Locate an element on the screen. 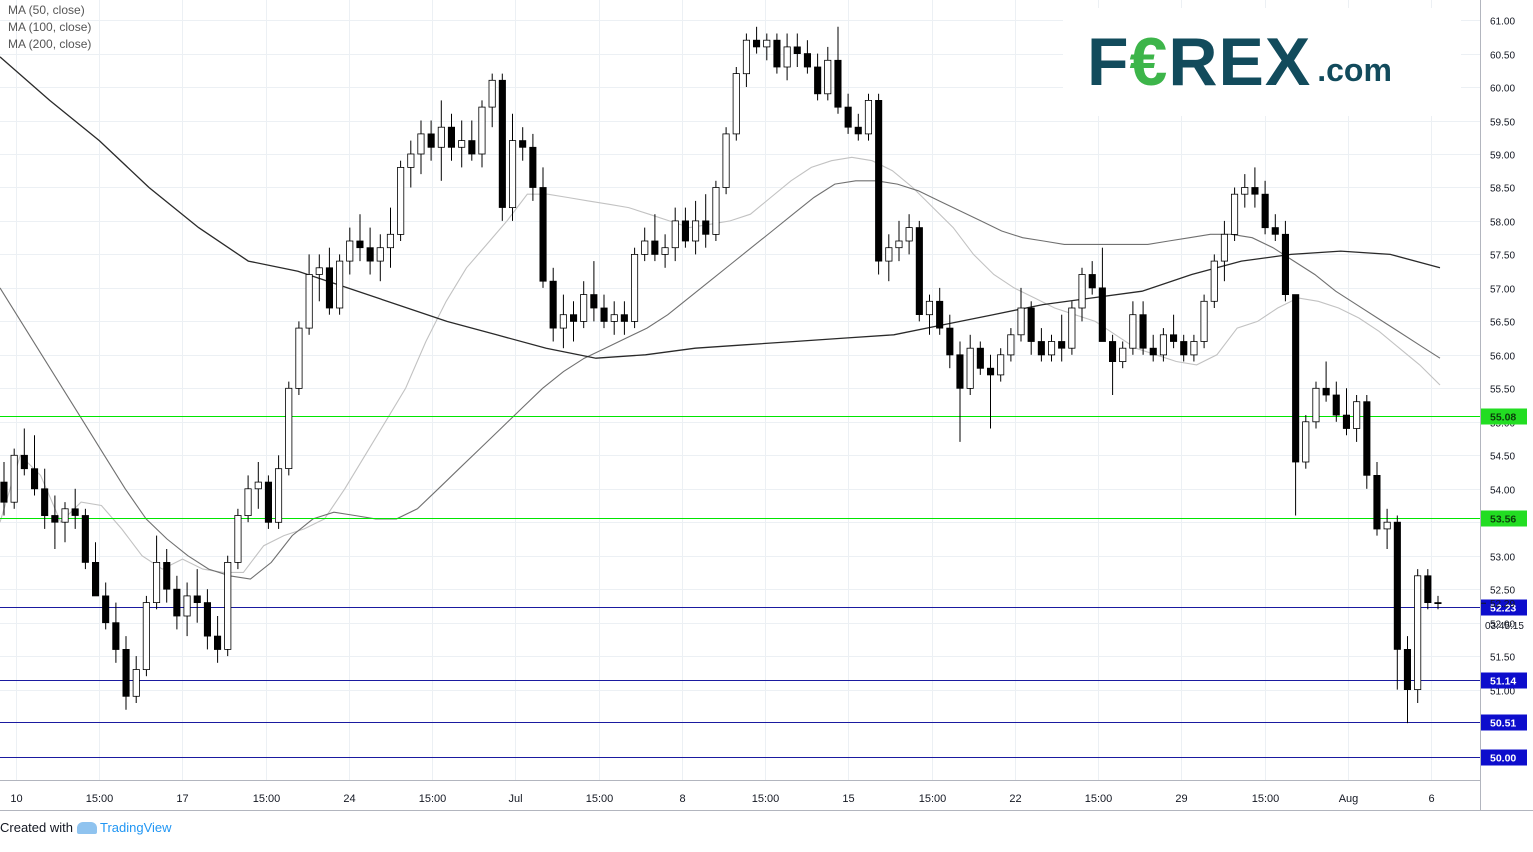 Image resolution: width=1533 pixels, height=852 pixels. level-label: 50.51 is located at coordinates (1503, 724).